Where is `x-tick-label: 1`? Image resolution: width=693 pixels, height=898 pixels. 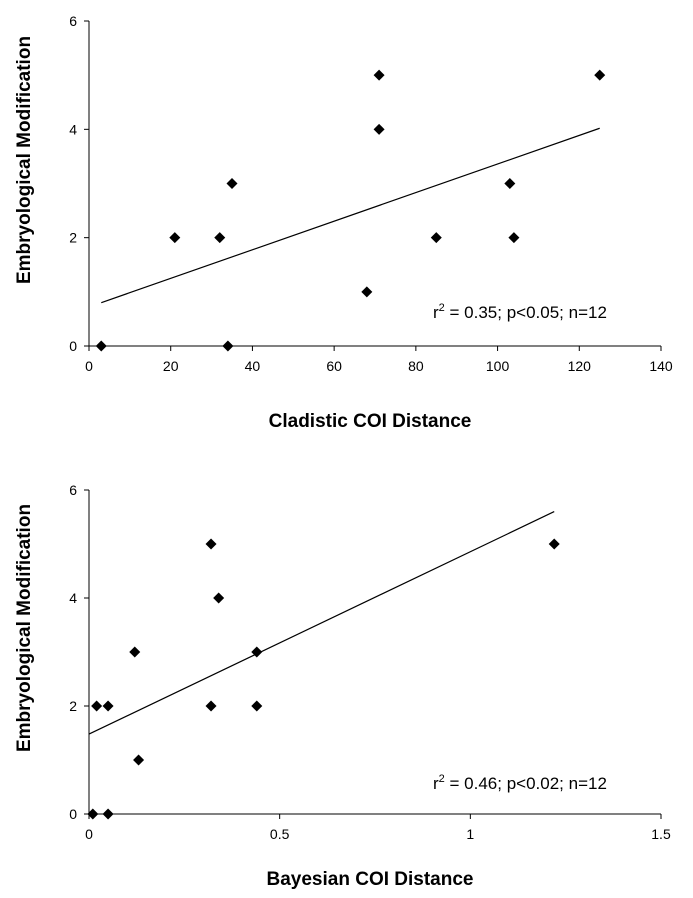 x-tick-label: 1 is located at coordinates (470, 834).